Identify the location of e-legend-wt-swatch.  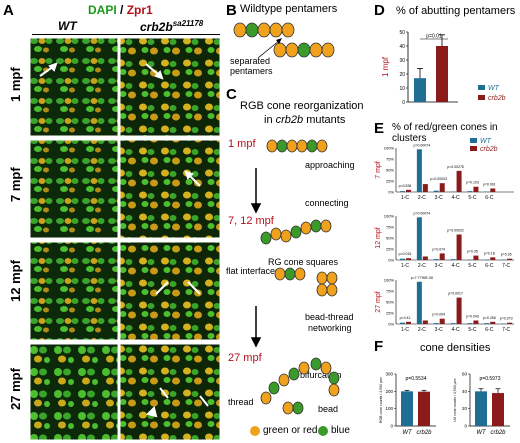
(473, 140).